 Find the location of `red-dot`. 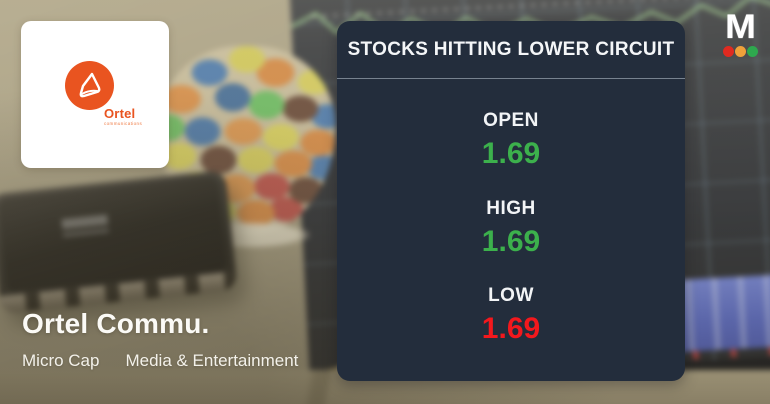

red-dot is located at coordinates (728, 51).